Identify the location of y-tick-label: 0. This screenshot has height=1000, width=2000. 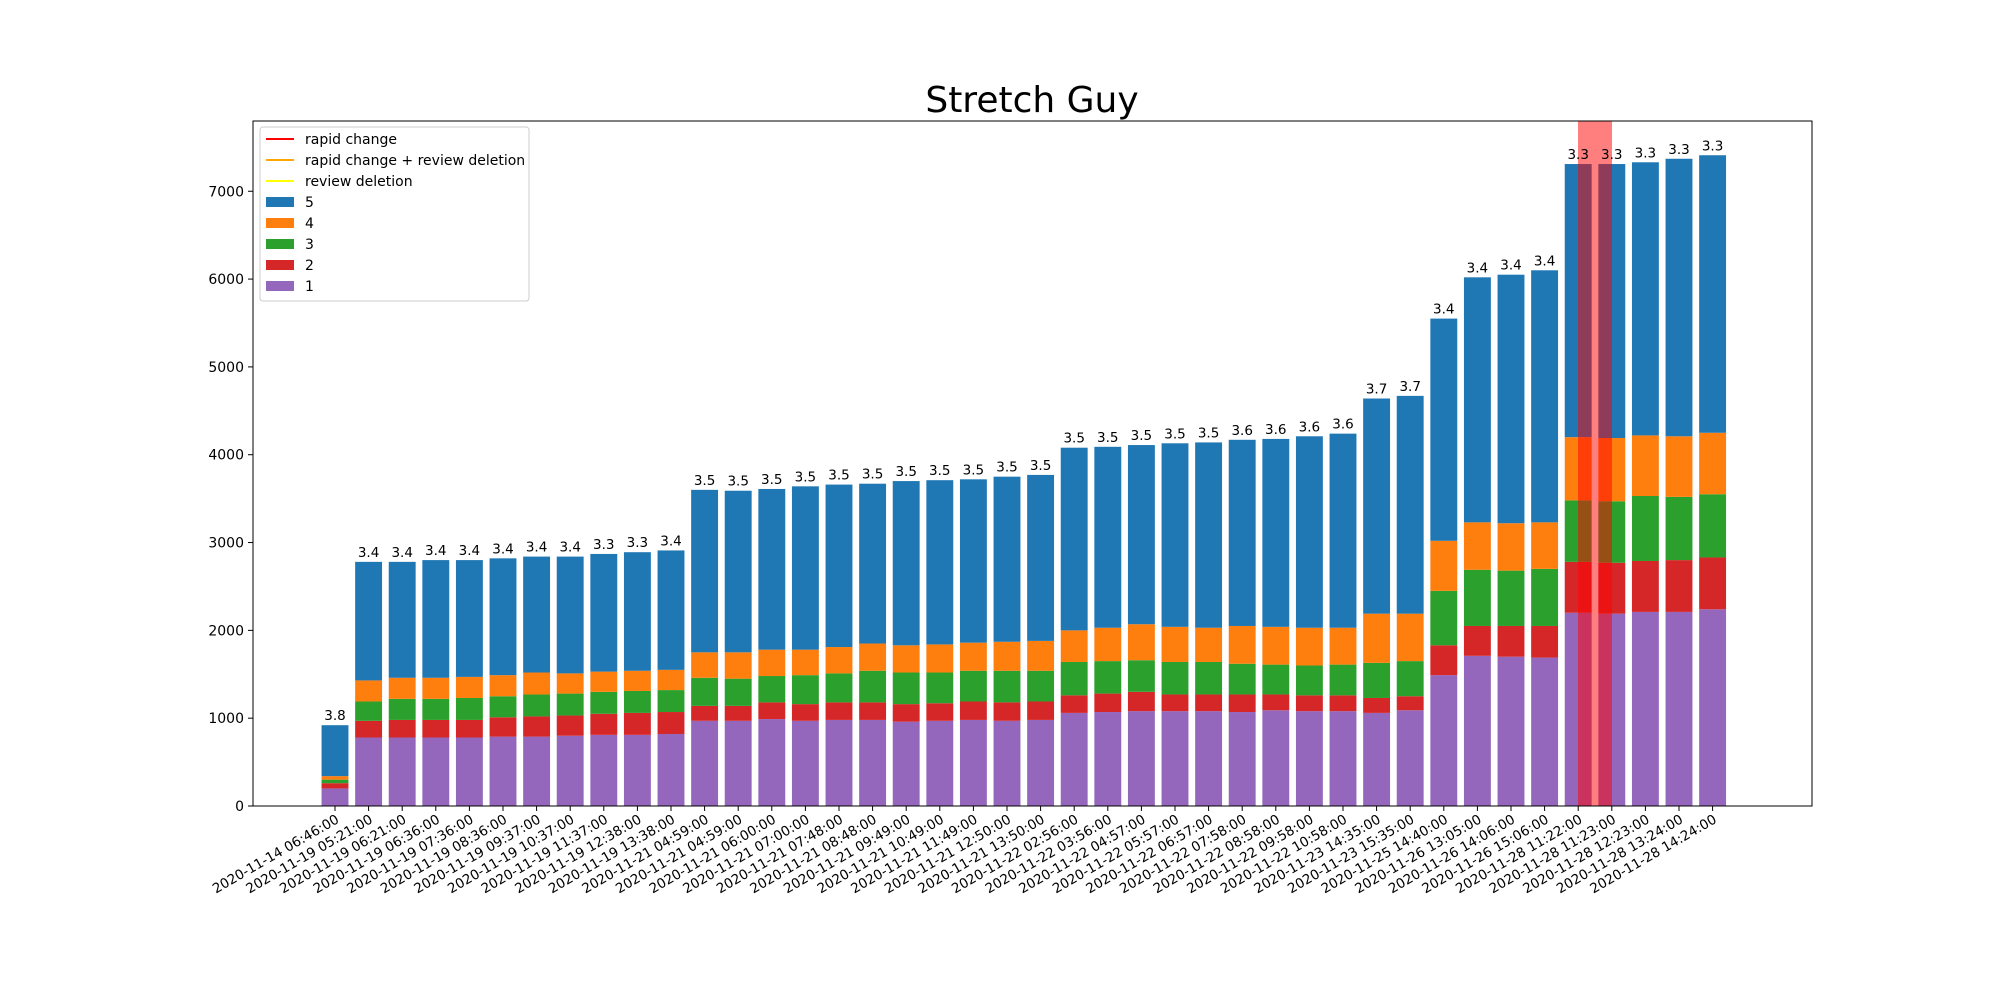
(239, 807).